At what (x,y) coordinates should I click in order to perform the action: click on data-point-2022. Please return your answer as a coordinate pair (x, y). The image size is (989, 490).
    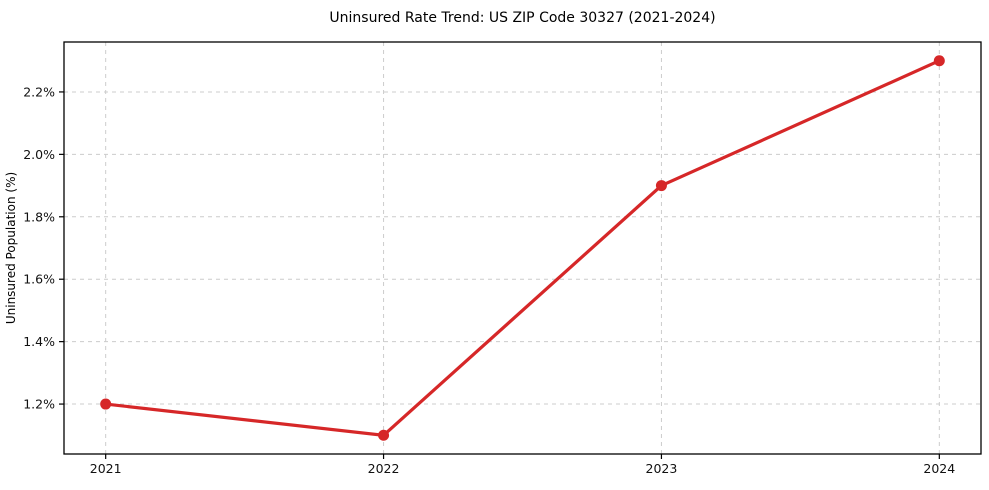
    Looking at the image, I should click on (384, 435).